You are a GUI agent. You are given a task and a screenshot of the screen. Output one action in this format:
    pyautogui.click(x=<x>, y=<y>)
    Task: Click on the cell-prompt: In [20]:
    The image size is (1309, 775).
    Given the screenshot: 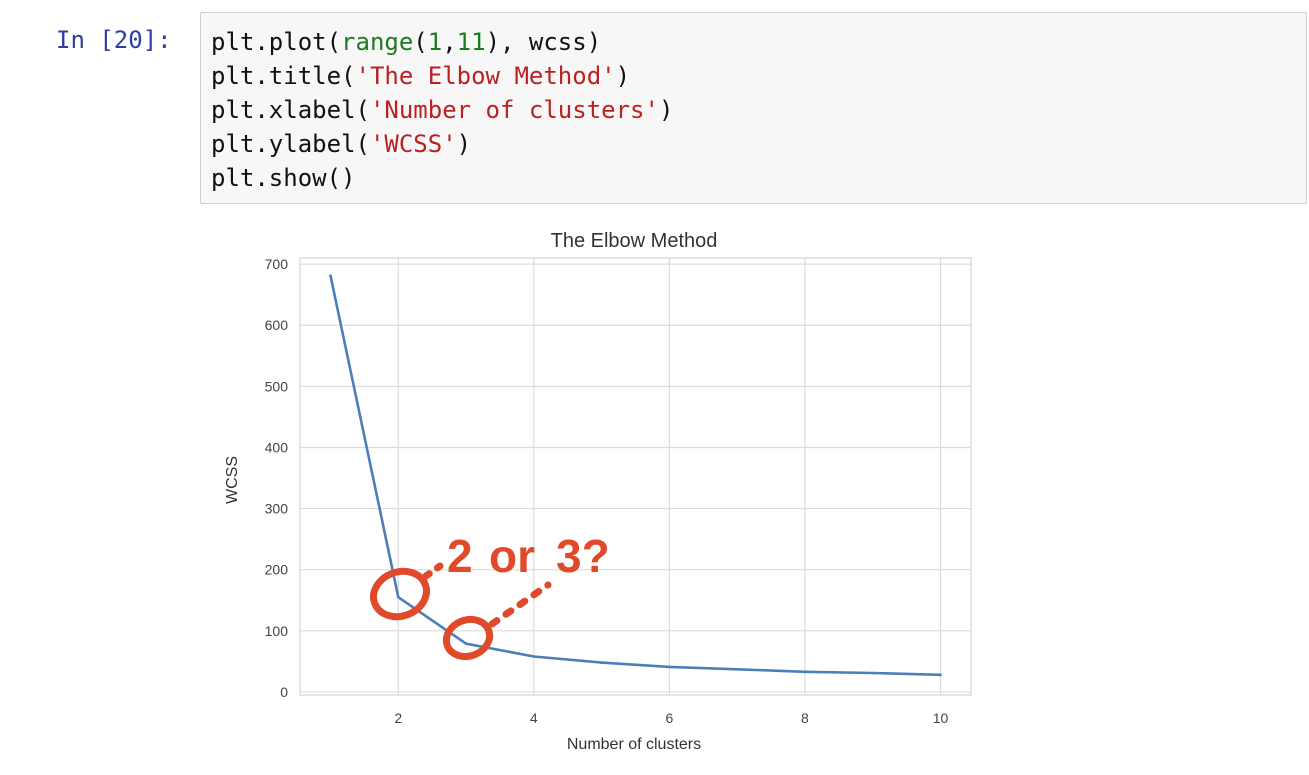 What is the action you would take?
    pyautogui.click(x=114, y=40)
    